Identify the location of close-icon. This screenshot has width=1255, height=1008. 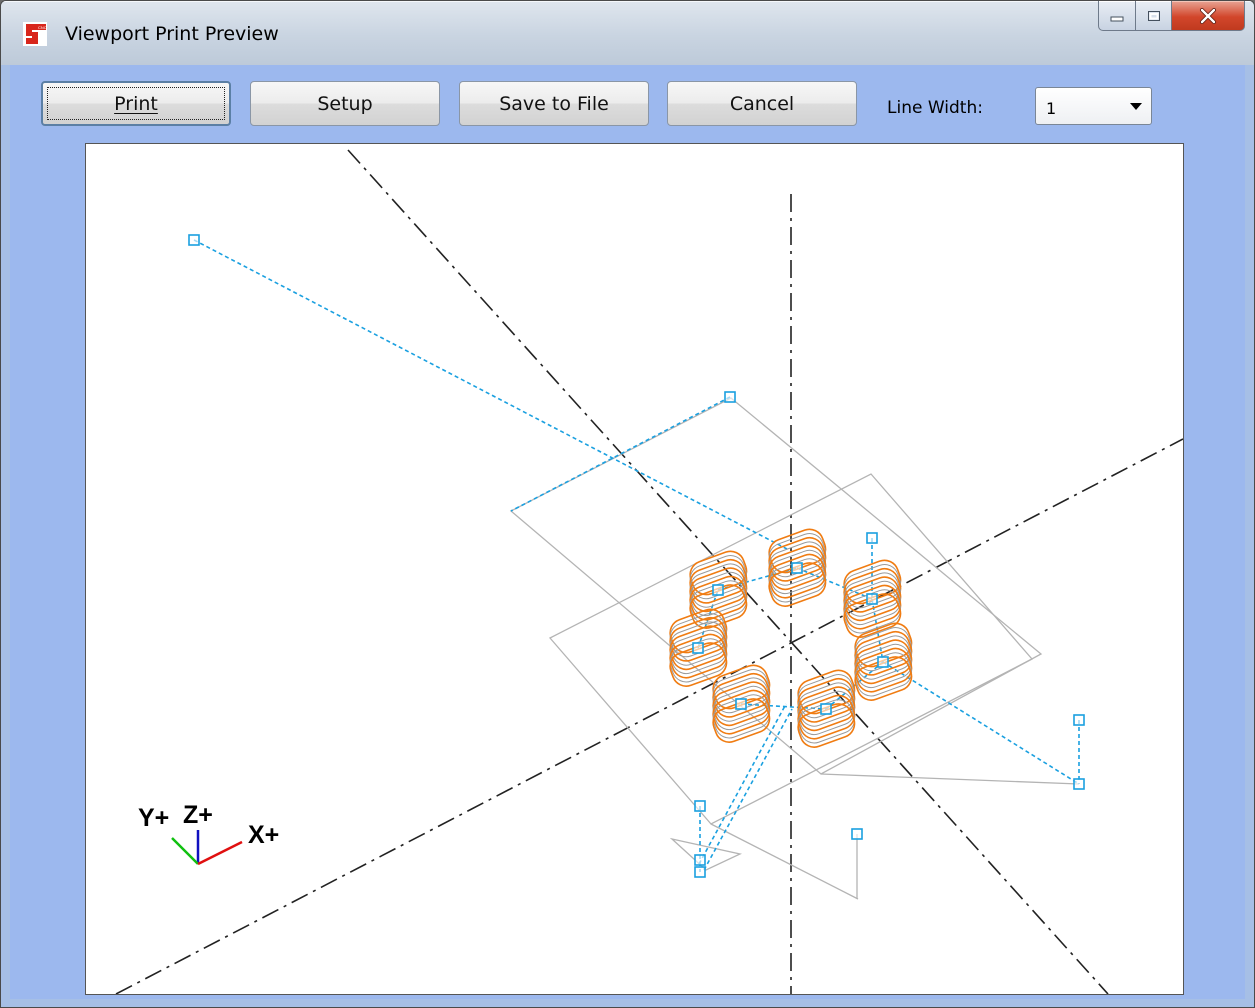
(1208, 15).